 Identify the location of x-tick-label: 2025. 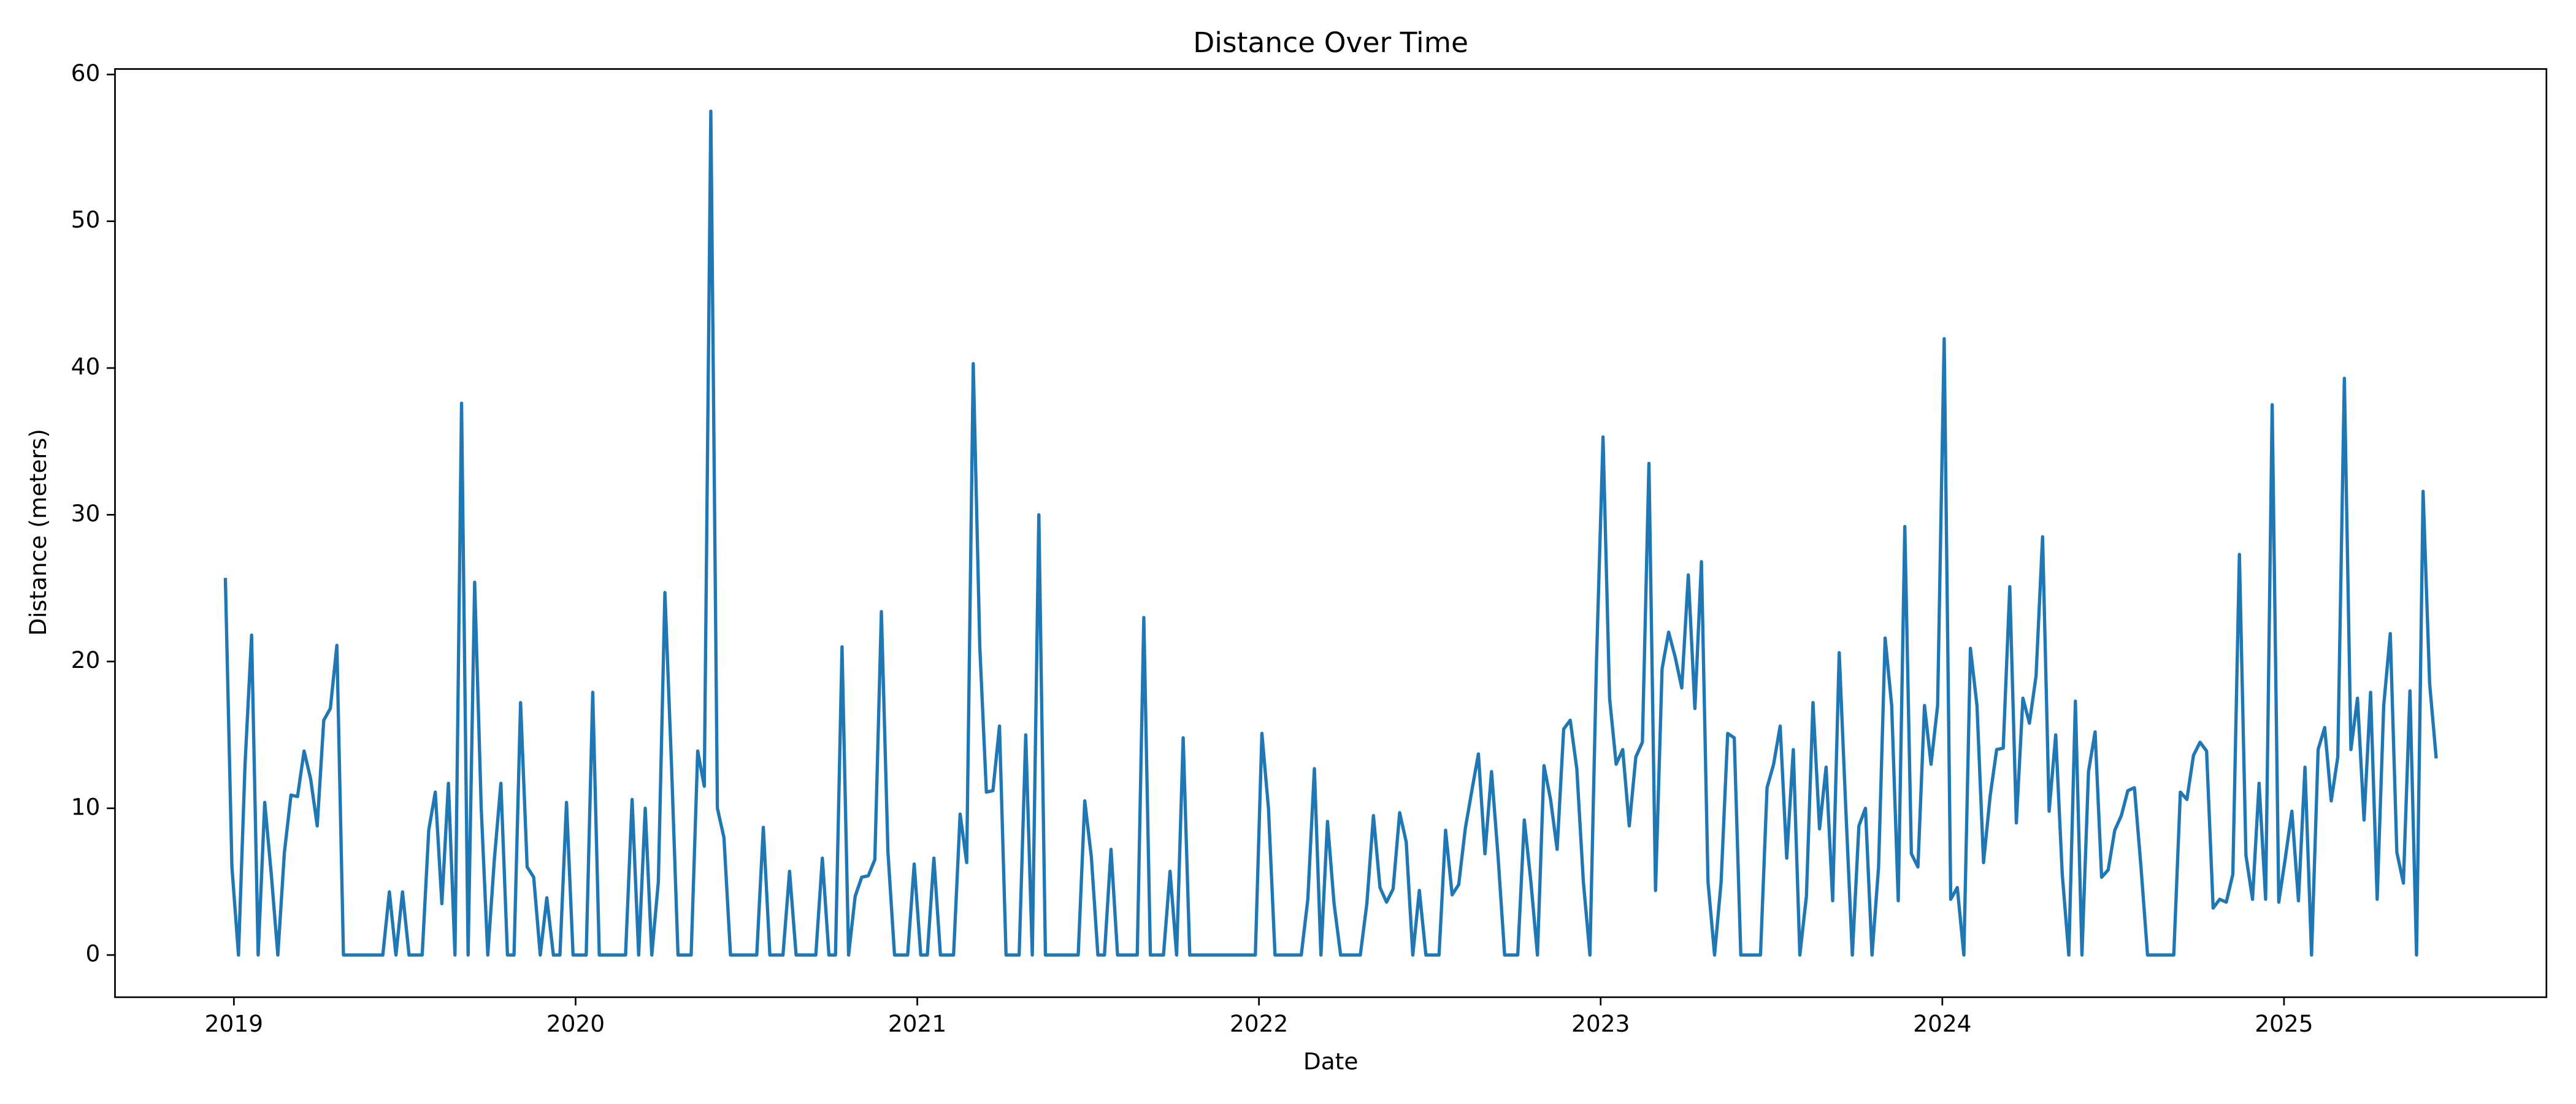
(2284, 1023).